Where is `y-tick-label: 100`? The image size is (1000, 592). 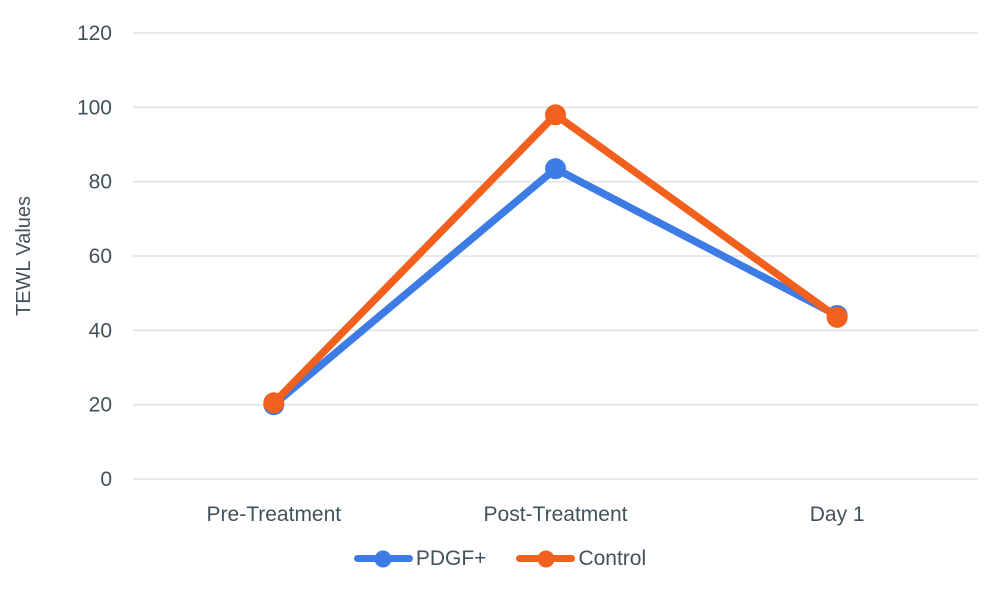 y-tick-label: 100 is located at coordinates (94, 107).